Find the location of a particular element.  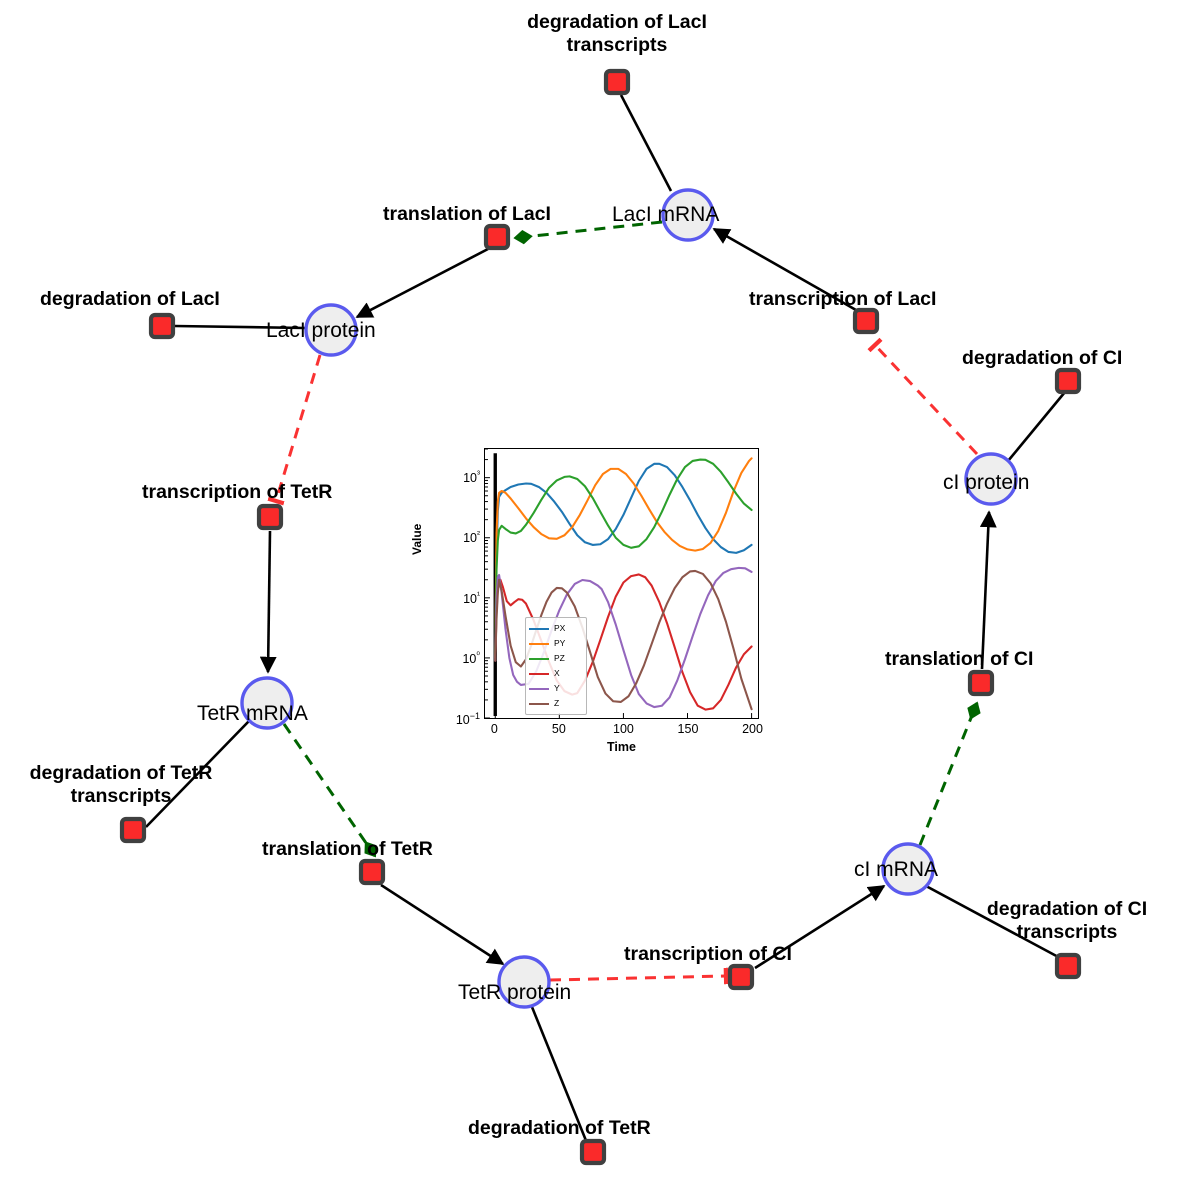

reaction-node-deg-tetr is located at coordinates (593, 1152).